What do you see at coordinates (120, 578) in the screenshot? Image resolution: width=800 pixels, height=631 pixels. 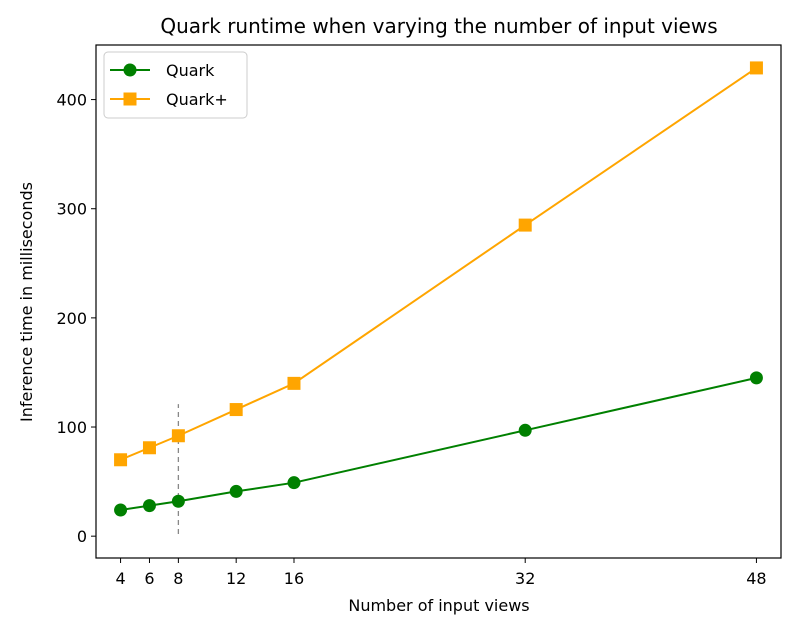 I see `x-tick-label-0: 4` at bounding box center [120, 578].